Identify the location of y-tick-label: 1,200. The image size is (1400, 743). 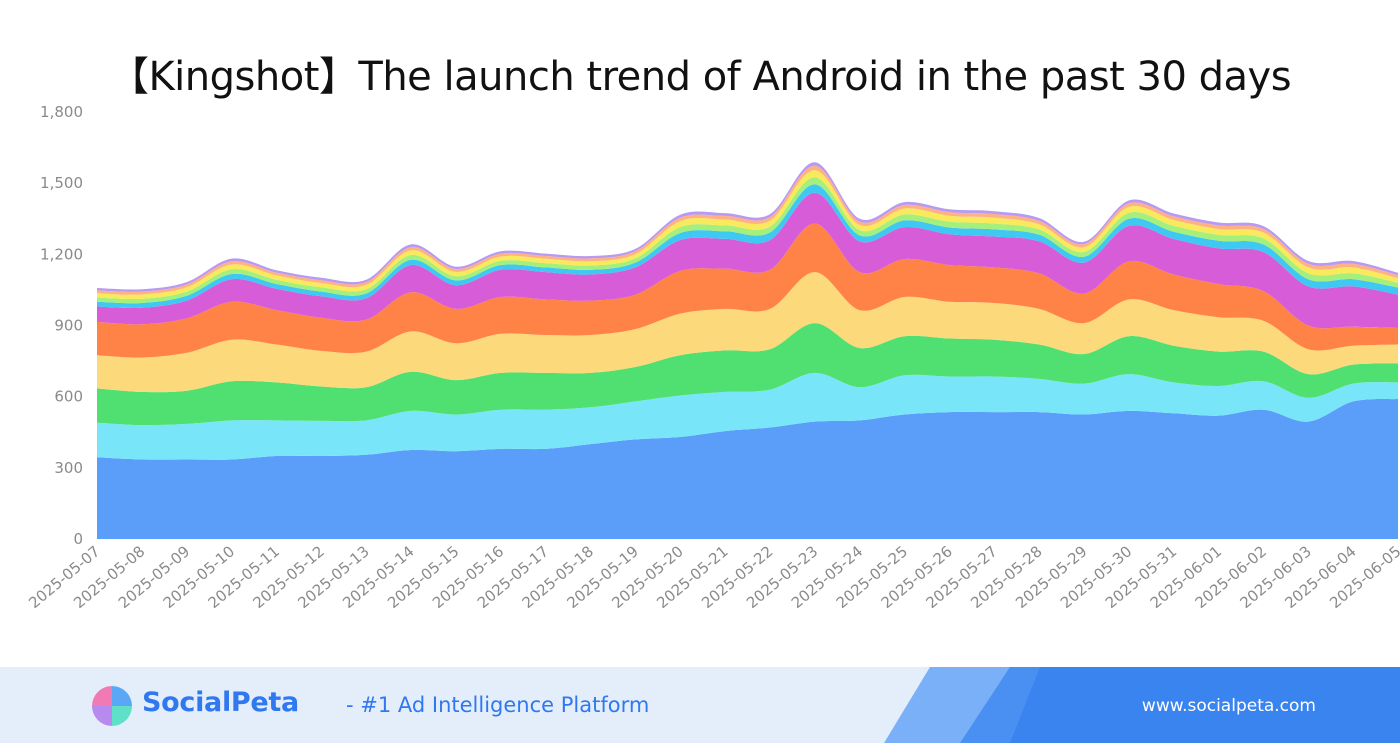
(61, 254).